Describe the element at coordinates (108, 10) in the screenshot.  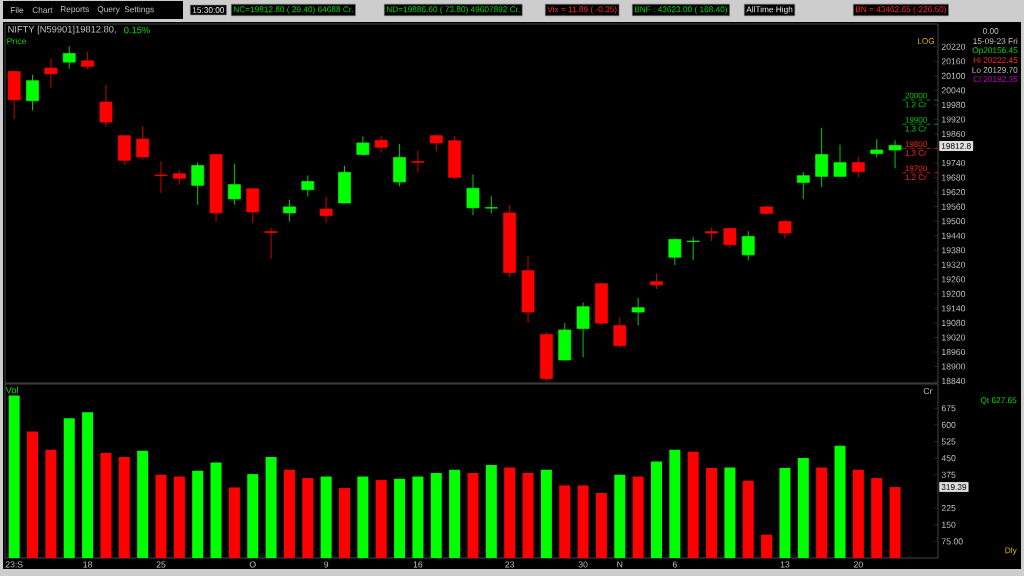
I see `text: Query` at that location.